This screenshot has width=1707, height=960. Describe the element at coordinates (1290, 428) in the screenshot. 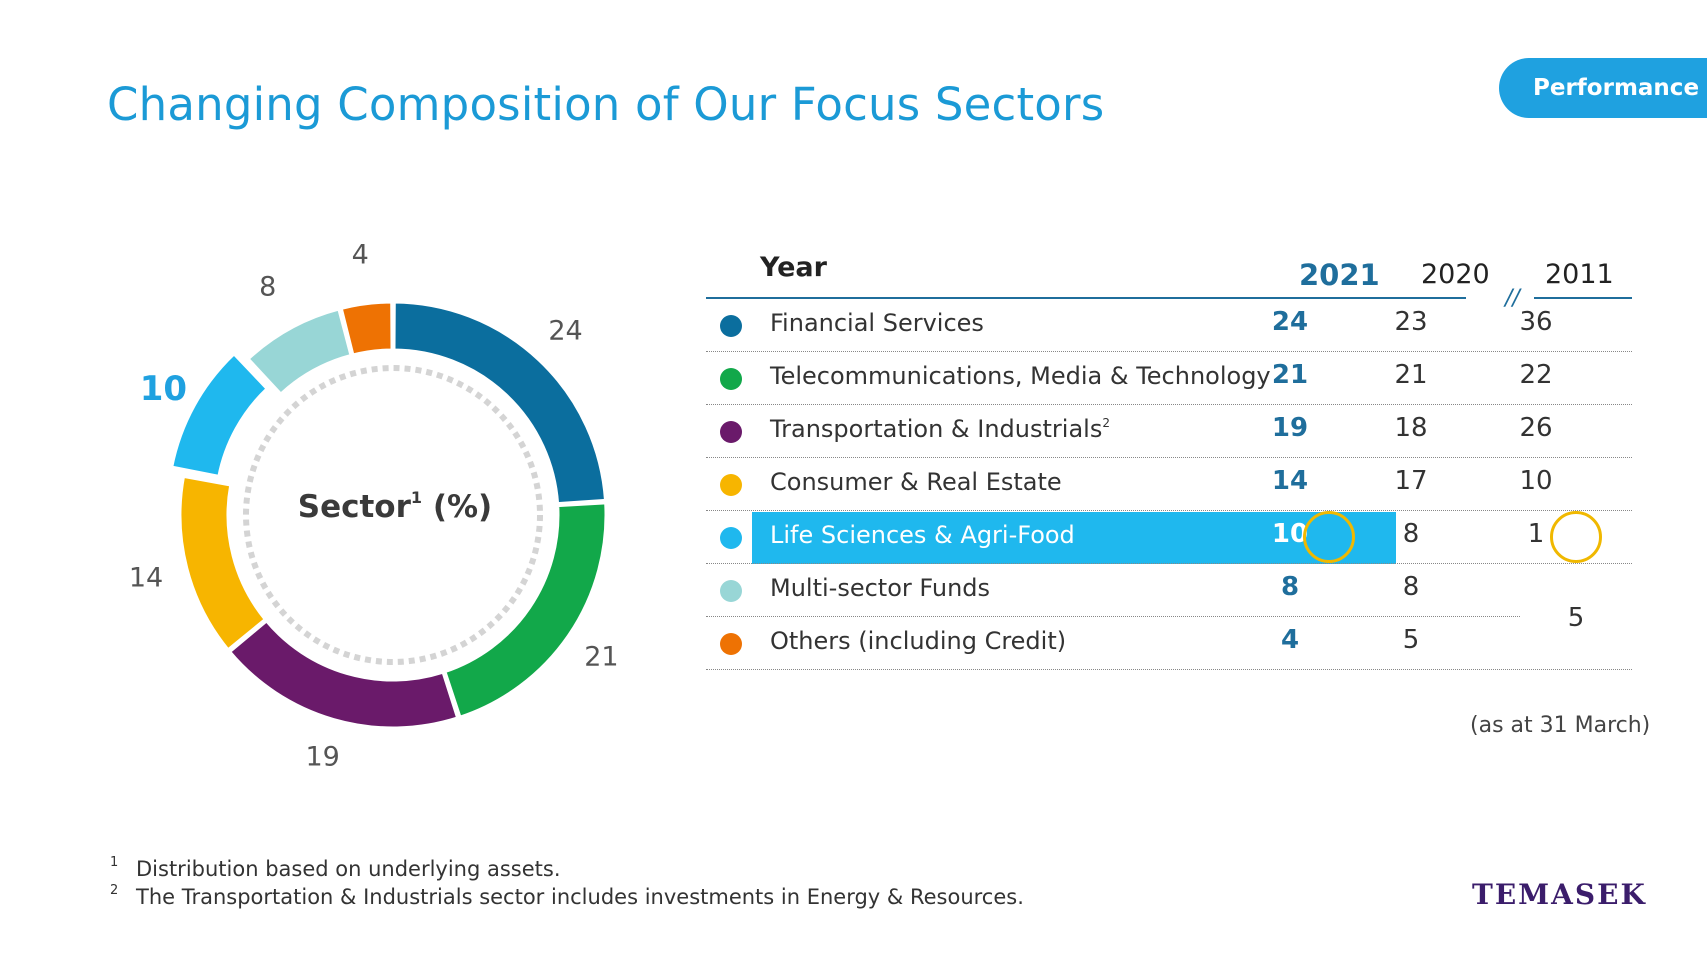

I see `value-2021: 19` at that location.